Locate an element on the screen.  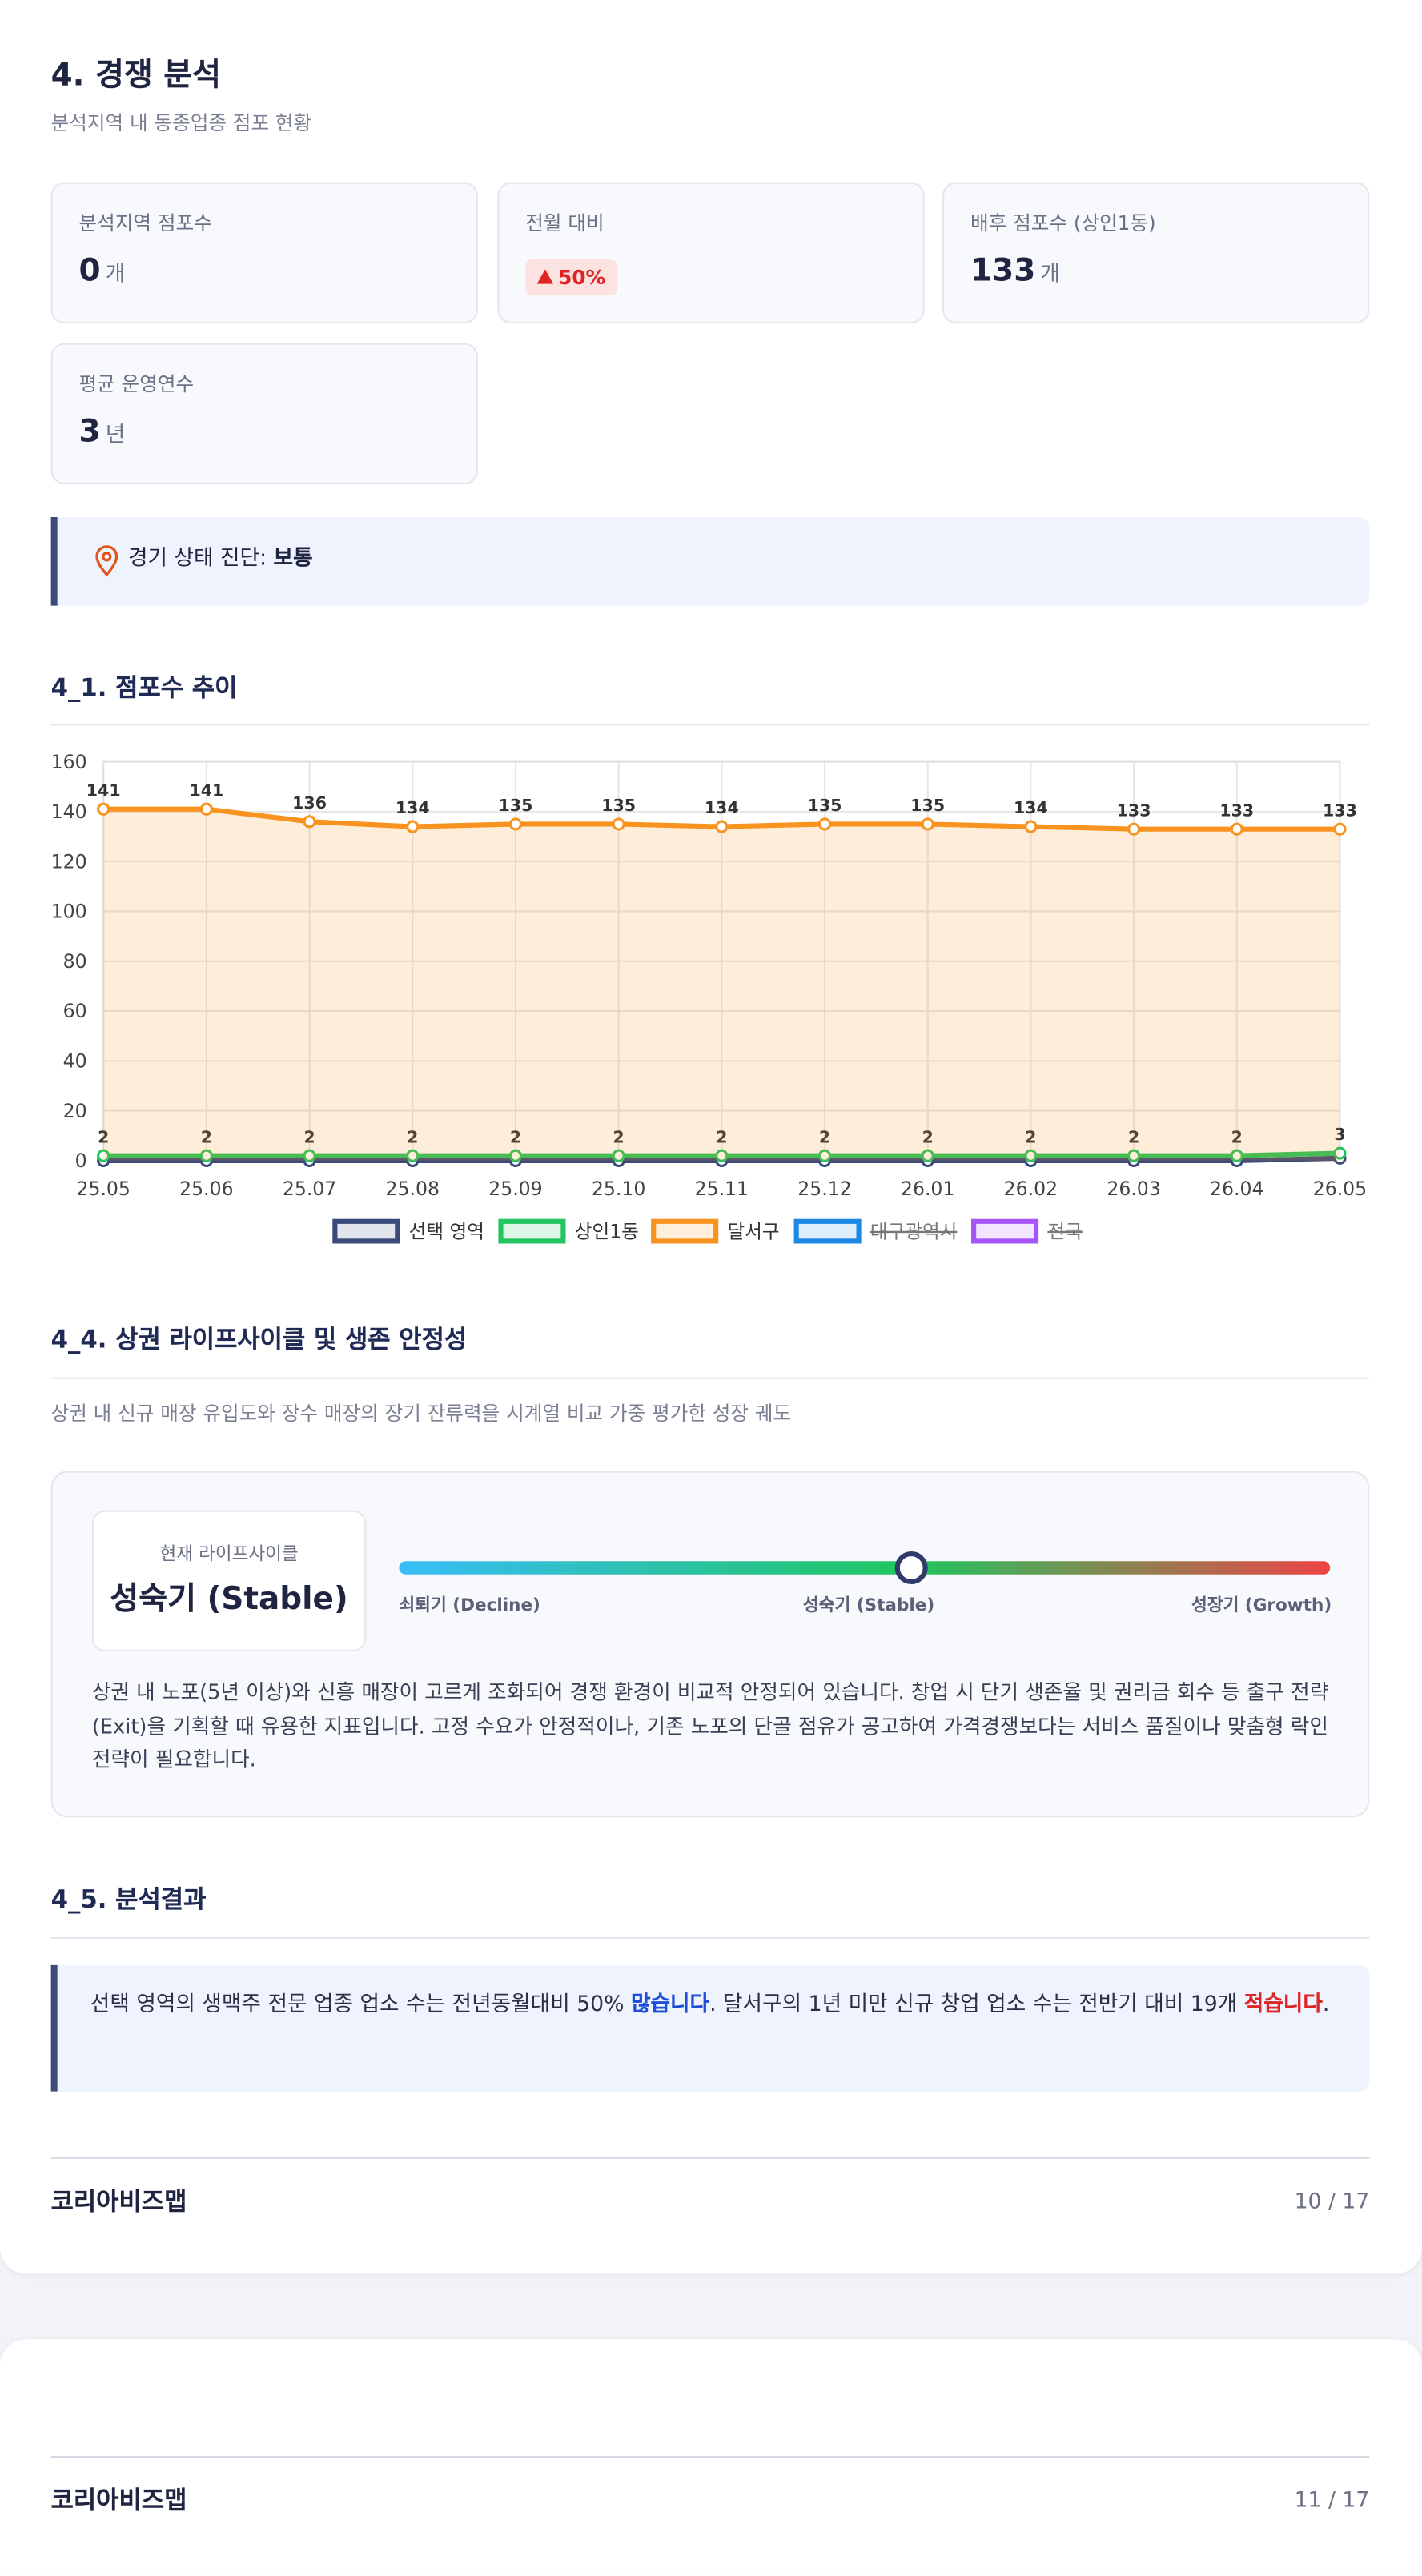
legend-item: 선택 영역 is located at coordinates (408, 1231).